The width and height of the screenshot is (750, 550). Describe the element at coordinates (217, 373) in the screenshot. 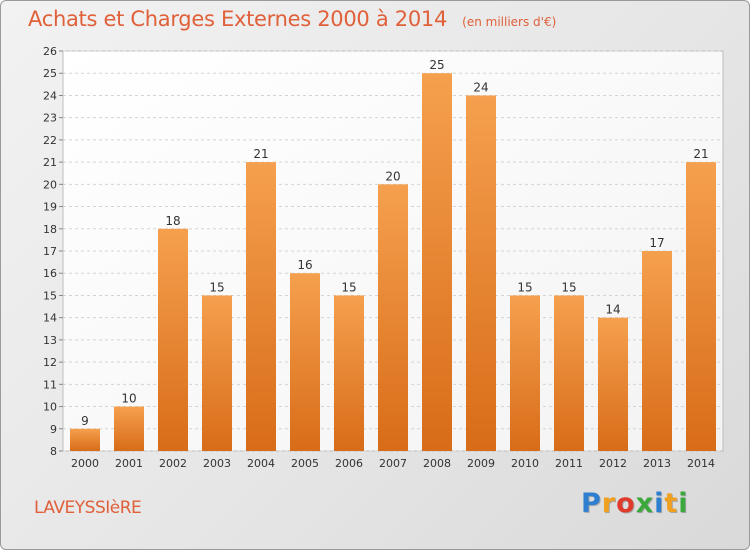

I see `bar-2003` at that location.